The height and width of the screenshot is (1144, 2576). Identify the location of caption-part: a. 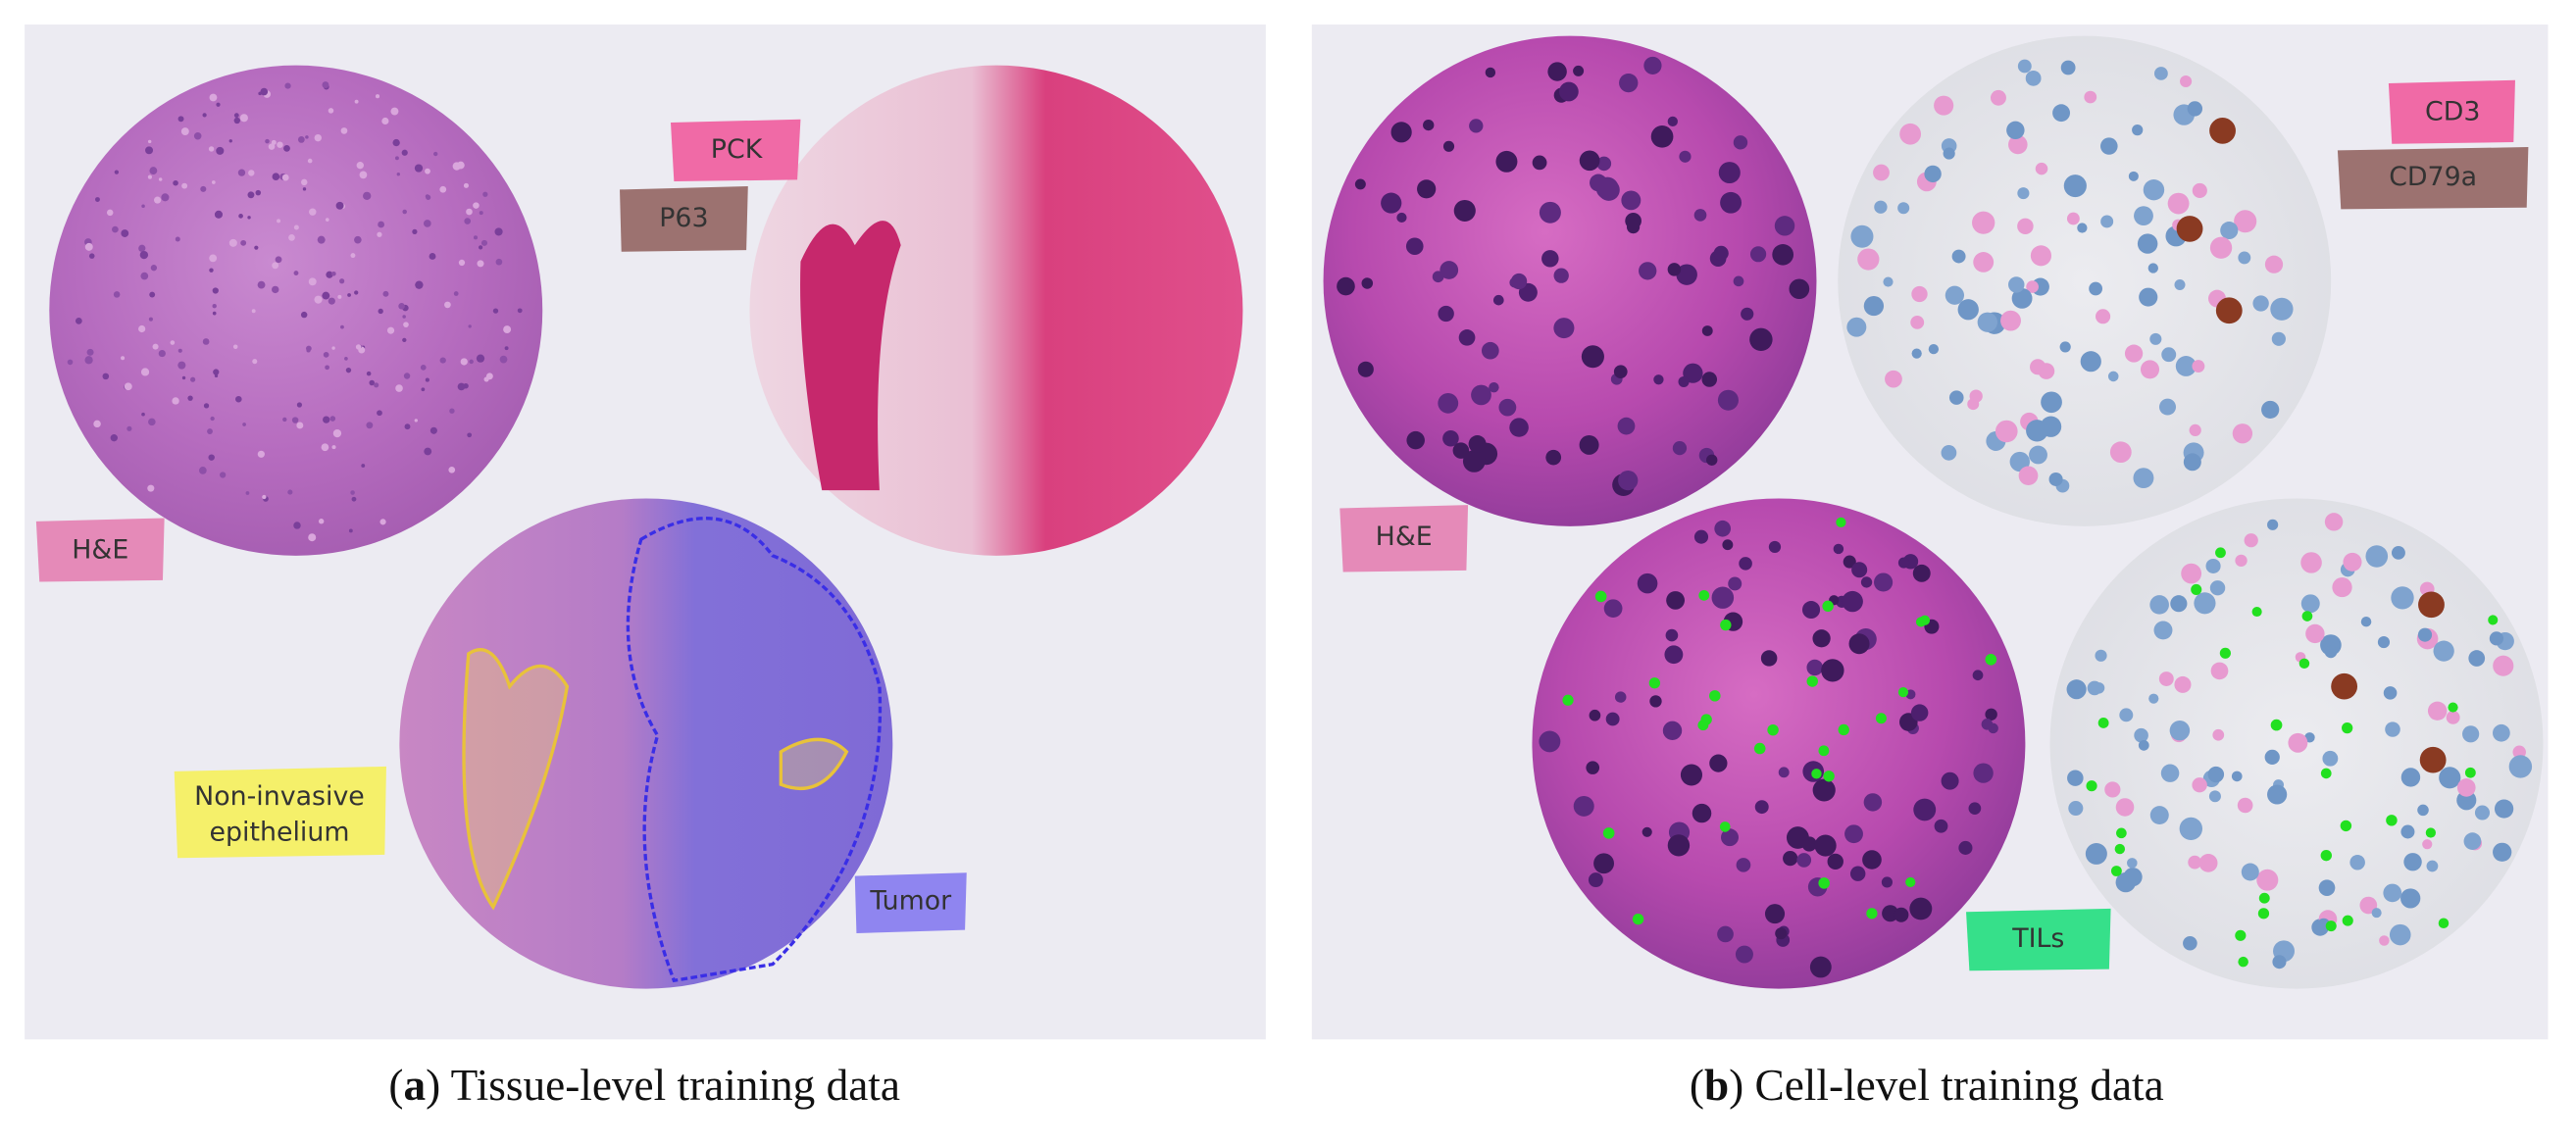
(415, 1085).